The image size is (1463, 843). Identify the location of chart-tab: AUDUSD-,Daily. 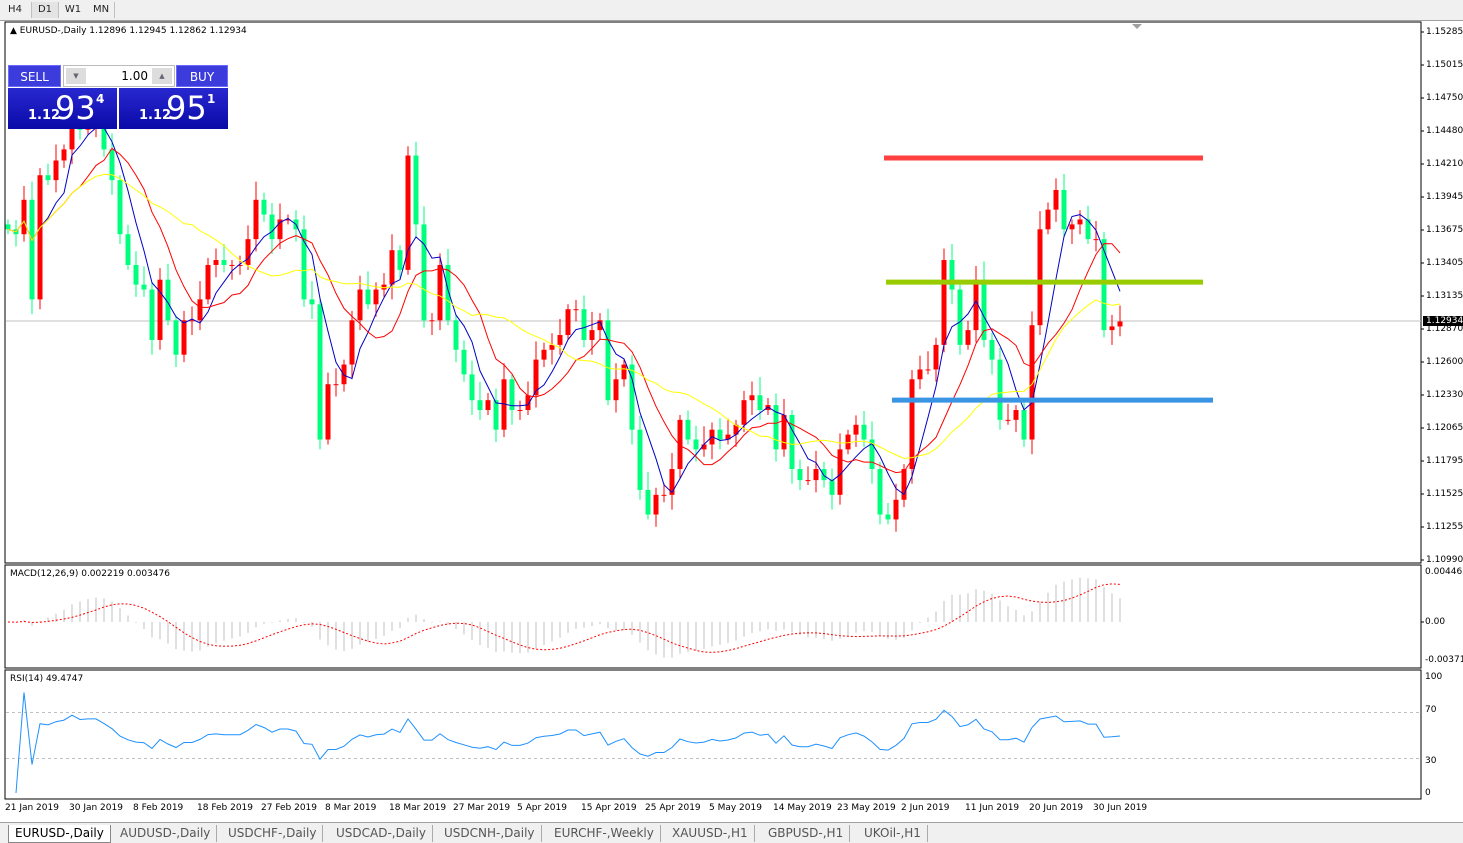
(166, 833).